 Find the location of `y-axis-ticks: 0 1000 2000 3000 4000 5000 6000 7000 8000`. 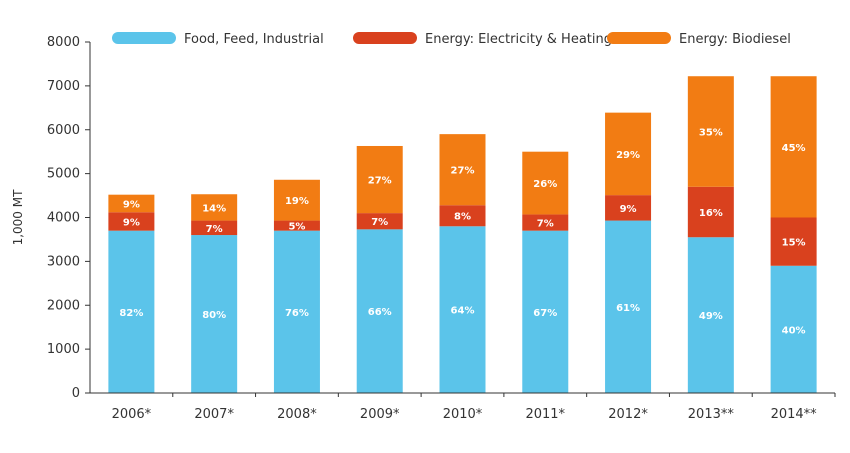

y-axis-ticks: 0 1000 2000 3000 4000 5000 6000 7000 8000 is located at coordinates (68, 218).